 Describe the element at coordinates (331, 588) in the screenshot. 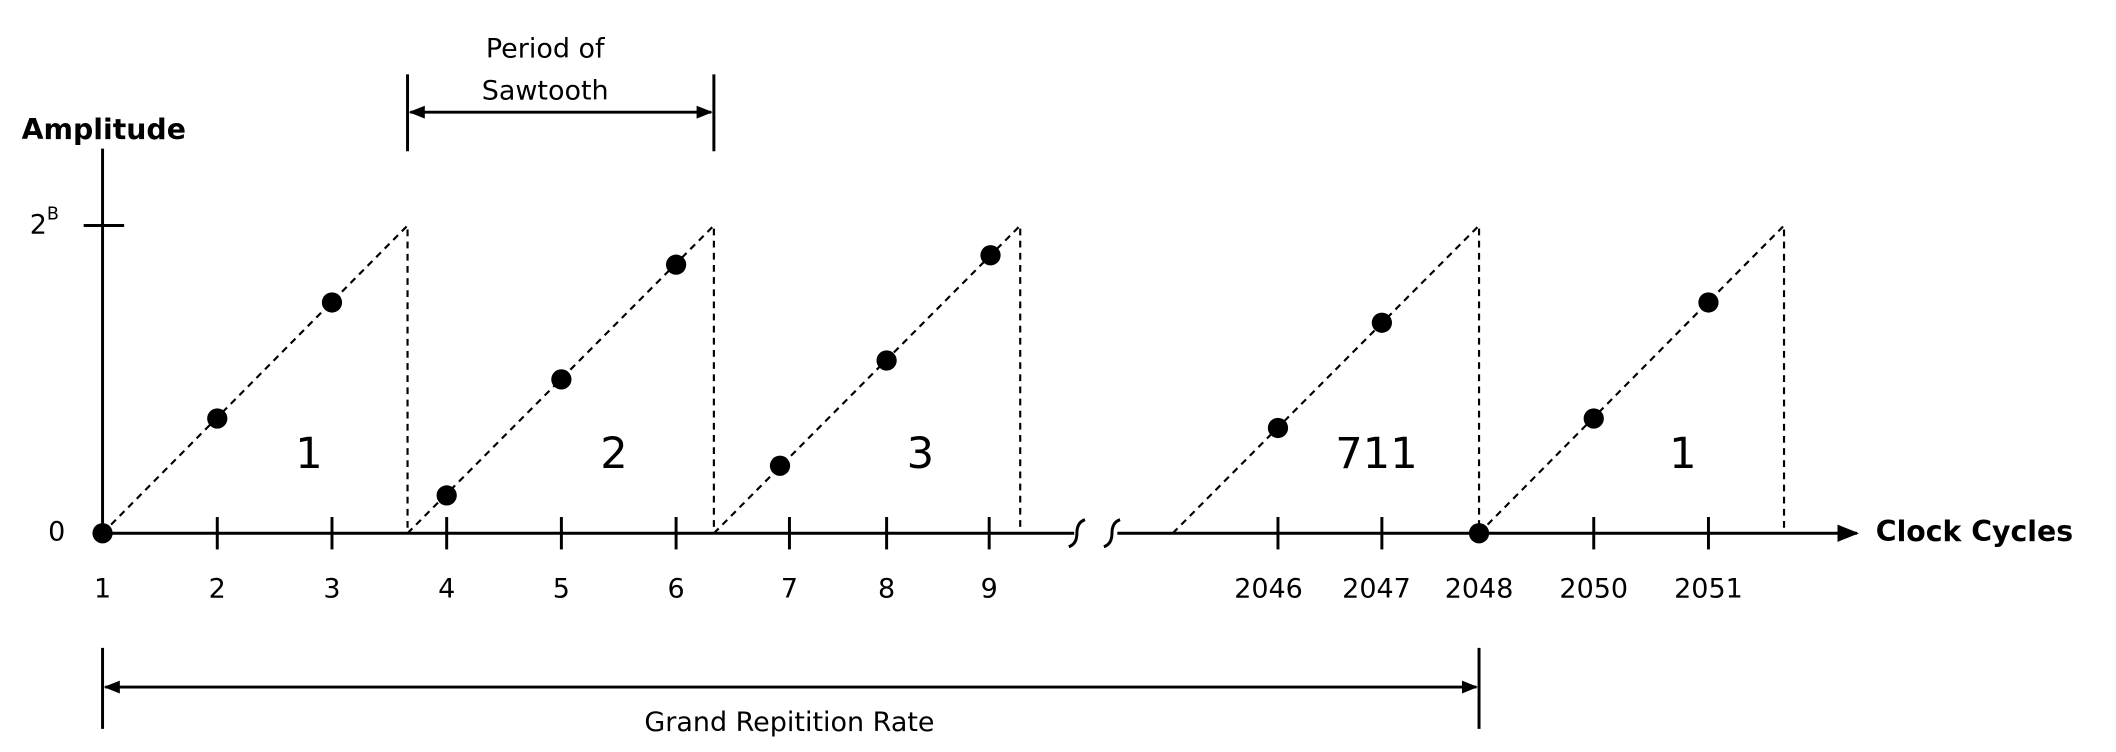

I see `x-tick-label: 3` at that location.